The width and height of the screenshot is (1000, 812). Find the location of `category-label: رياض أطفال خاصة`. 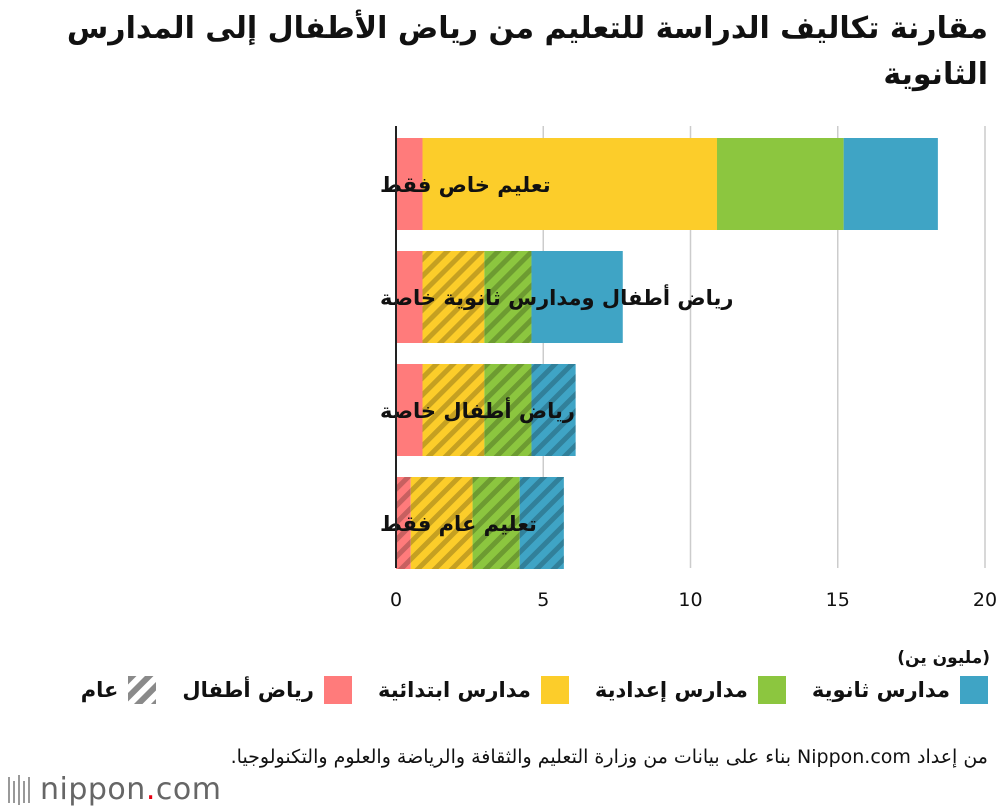

category-label: رياض أطفال خاصة is located at coordinates (477, 409).